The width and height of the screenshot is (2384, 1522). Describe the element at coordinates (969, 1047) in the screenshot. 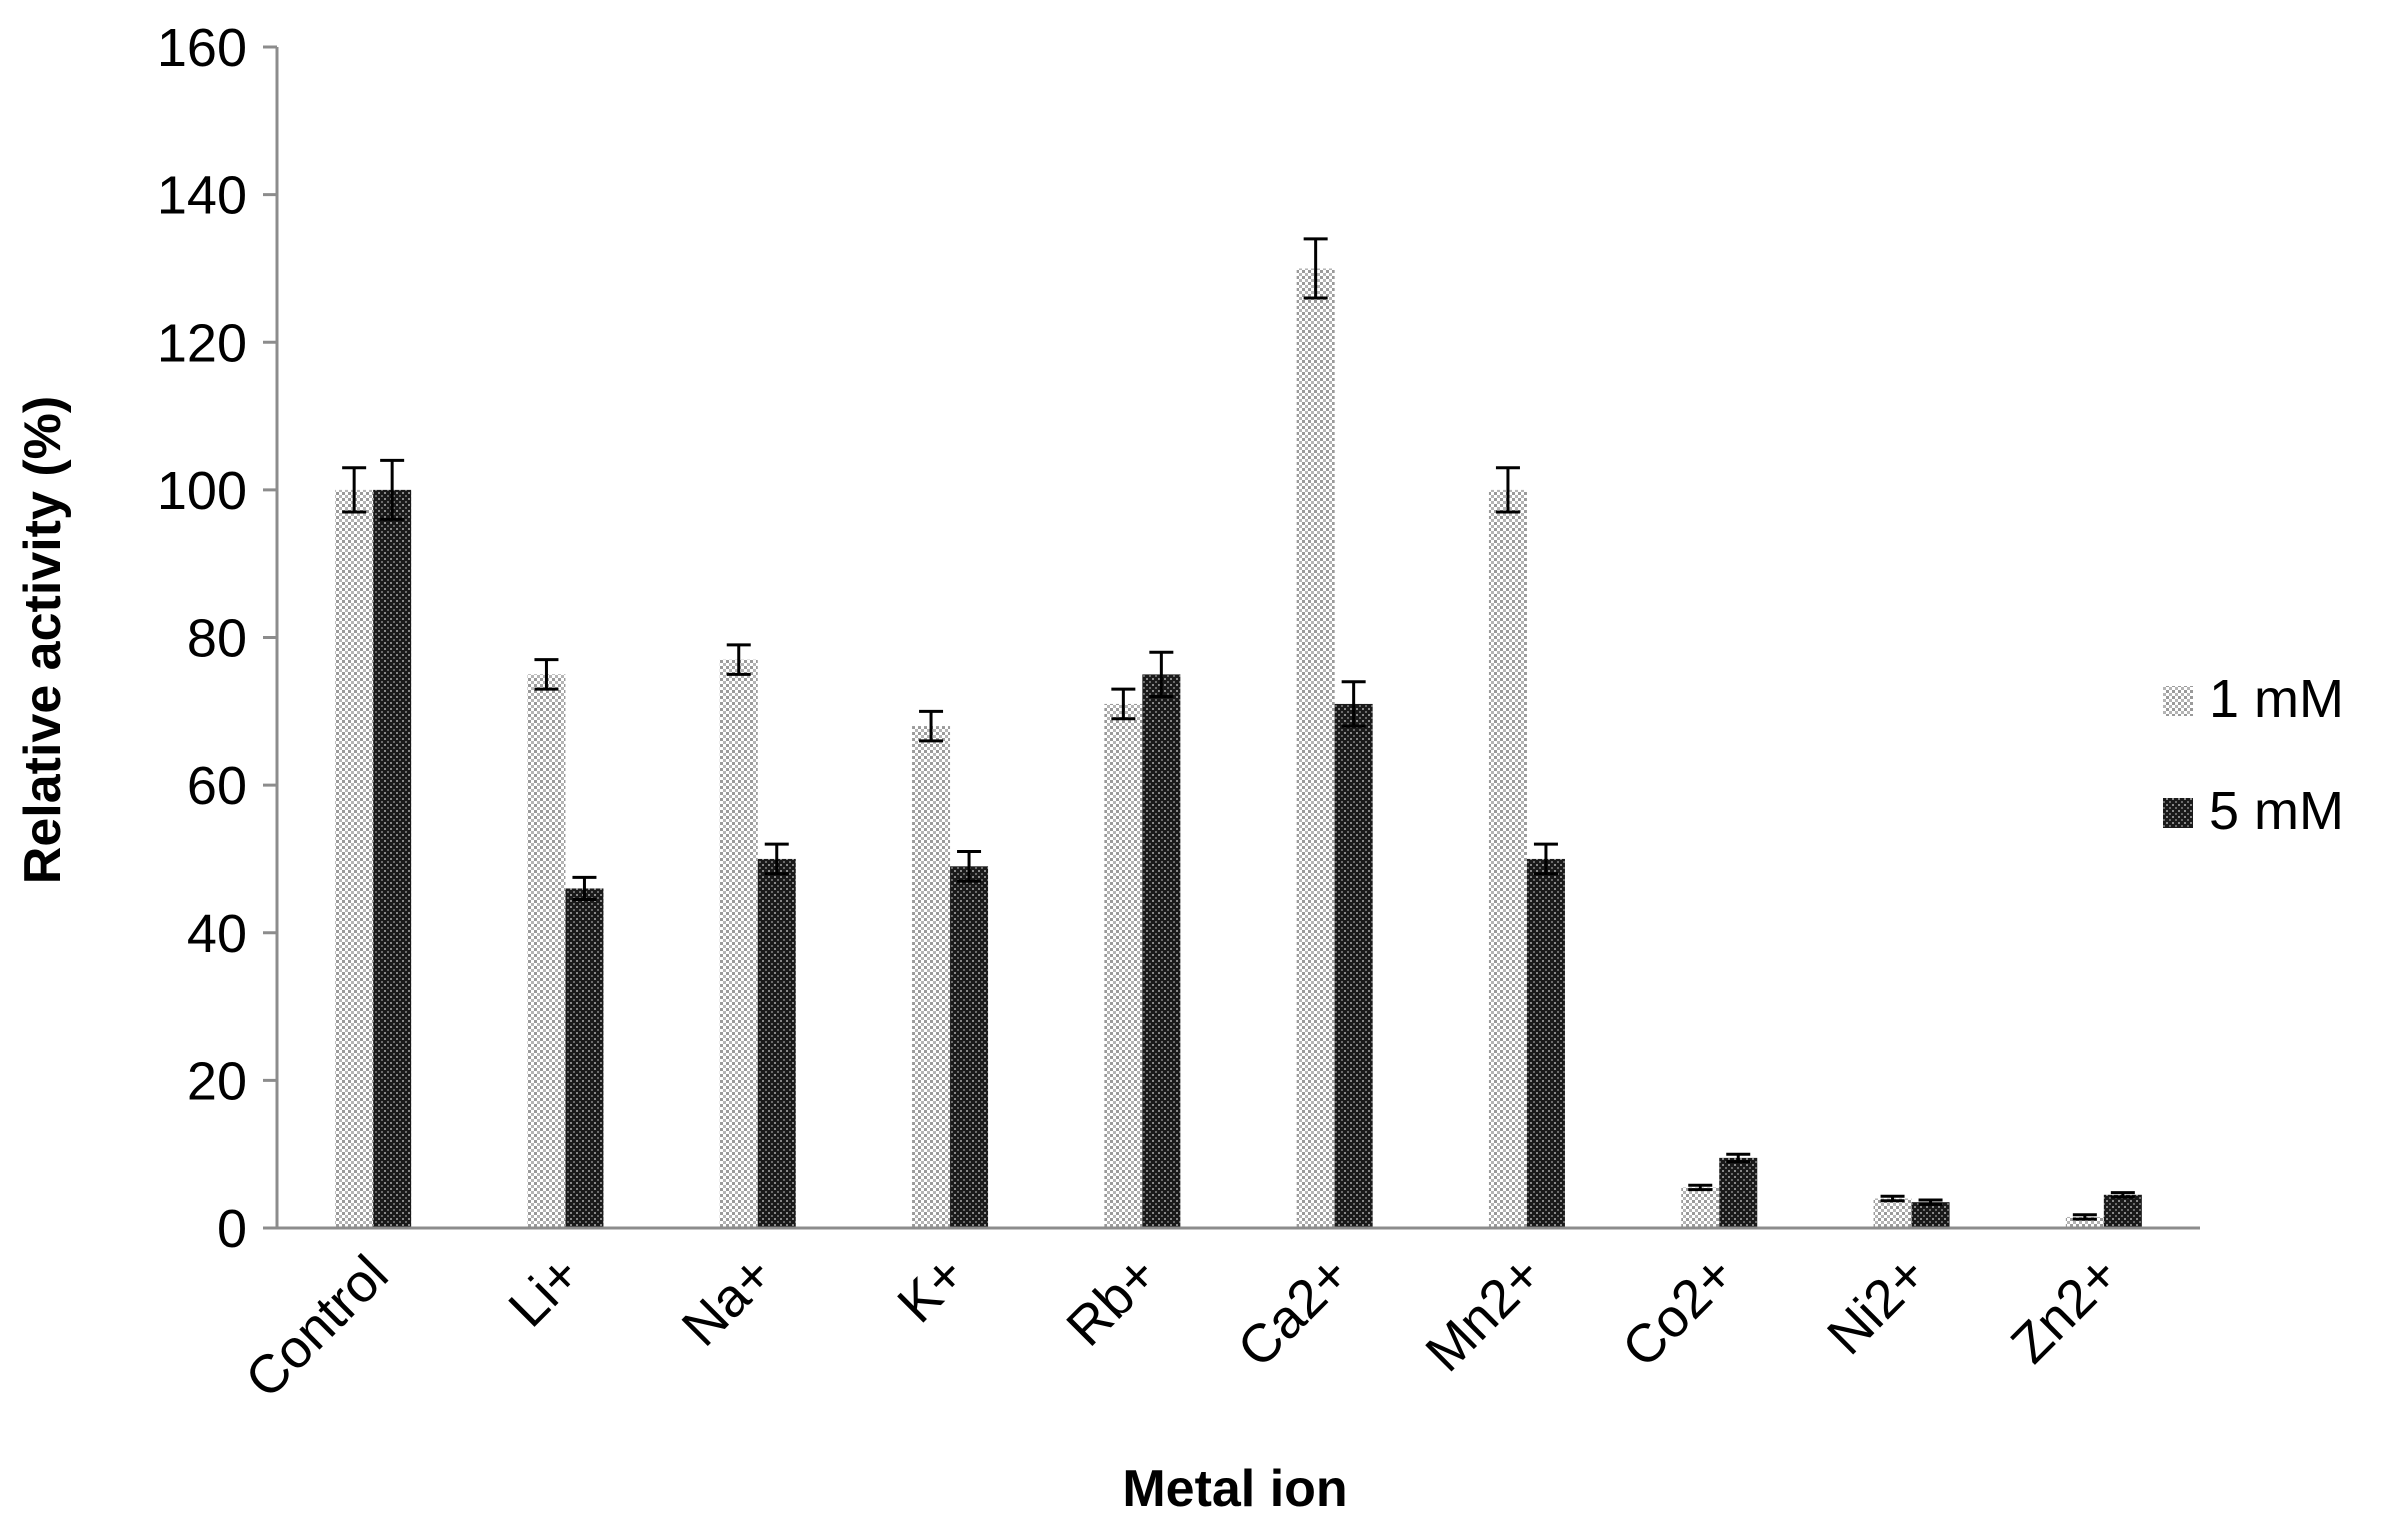

I see `bar-5mm-kplus` at that location.